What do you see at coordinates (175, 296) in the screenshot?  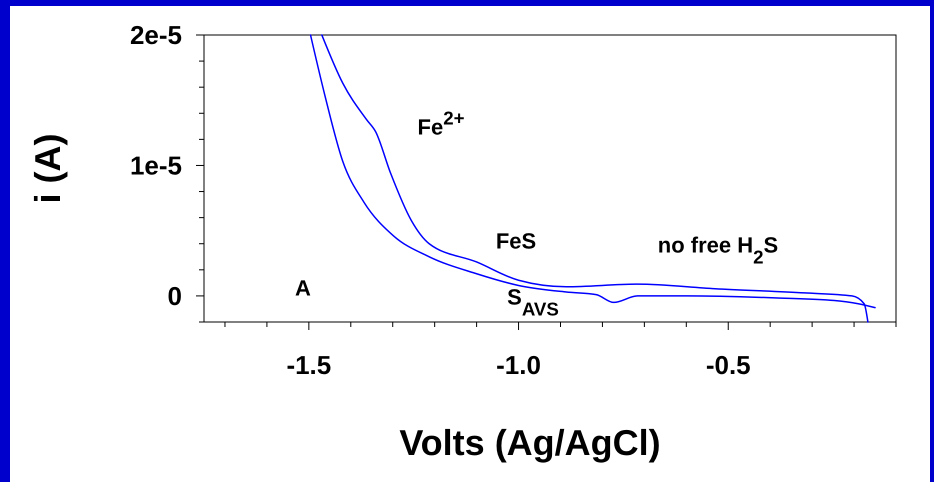 I see `y-tick-label: 0` at bounding box center [175, 296].